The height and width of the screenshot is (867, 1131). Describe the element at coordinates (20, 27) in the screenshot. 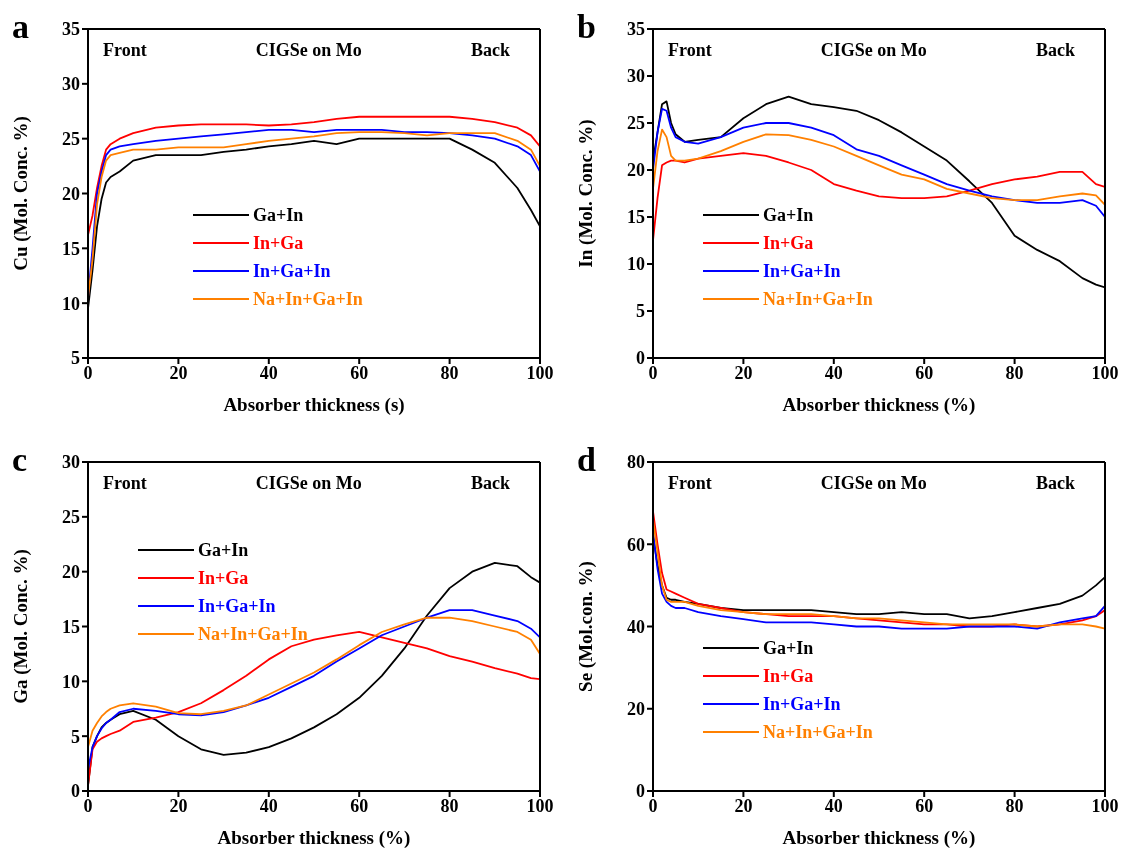

I see `chart-title: a` at that location.